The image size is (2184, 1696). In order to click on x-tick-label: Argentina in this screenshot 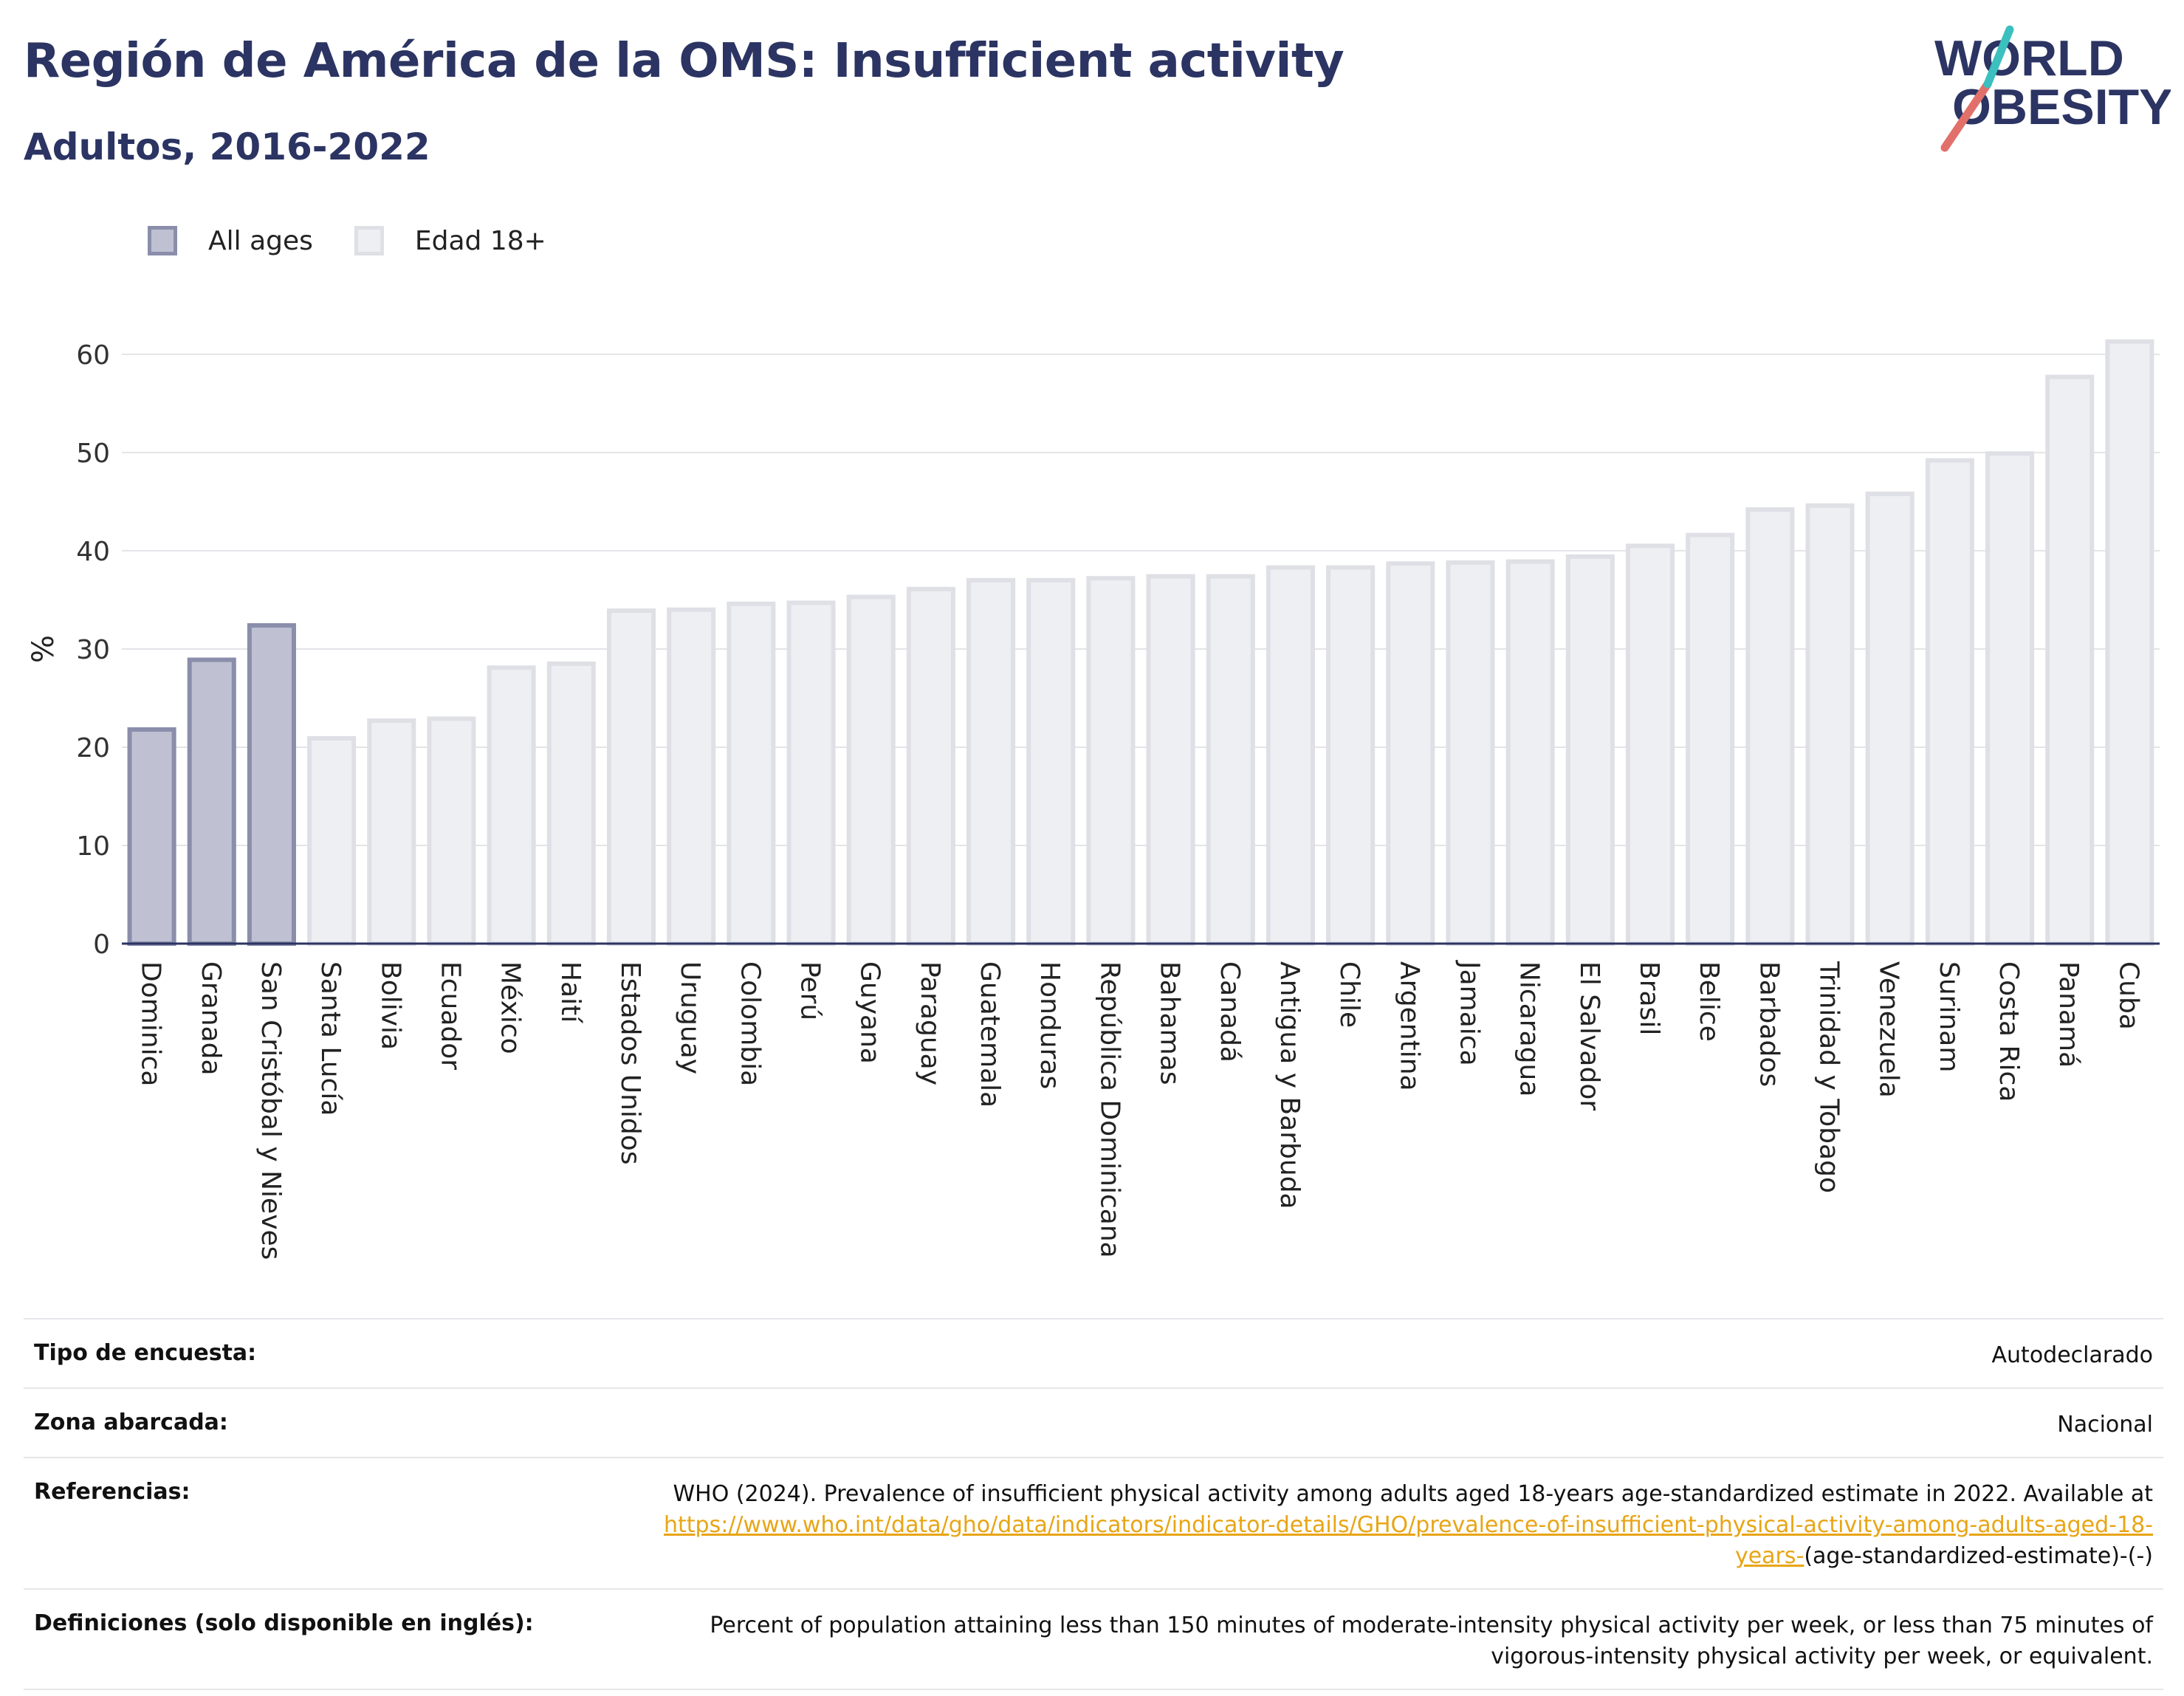, I will do `click(1409, 1026)`.